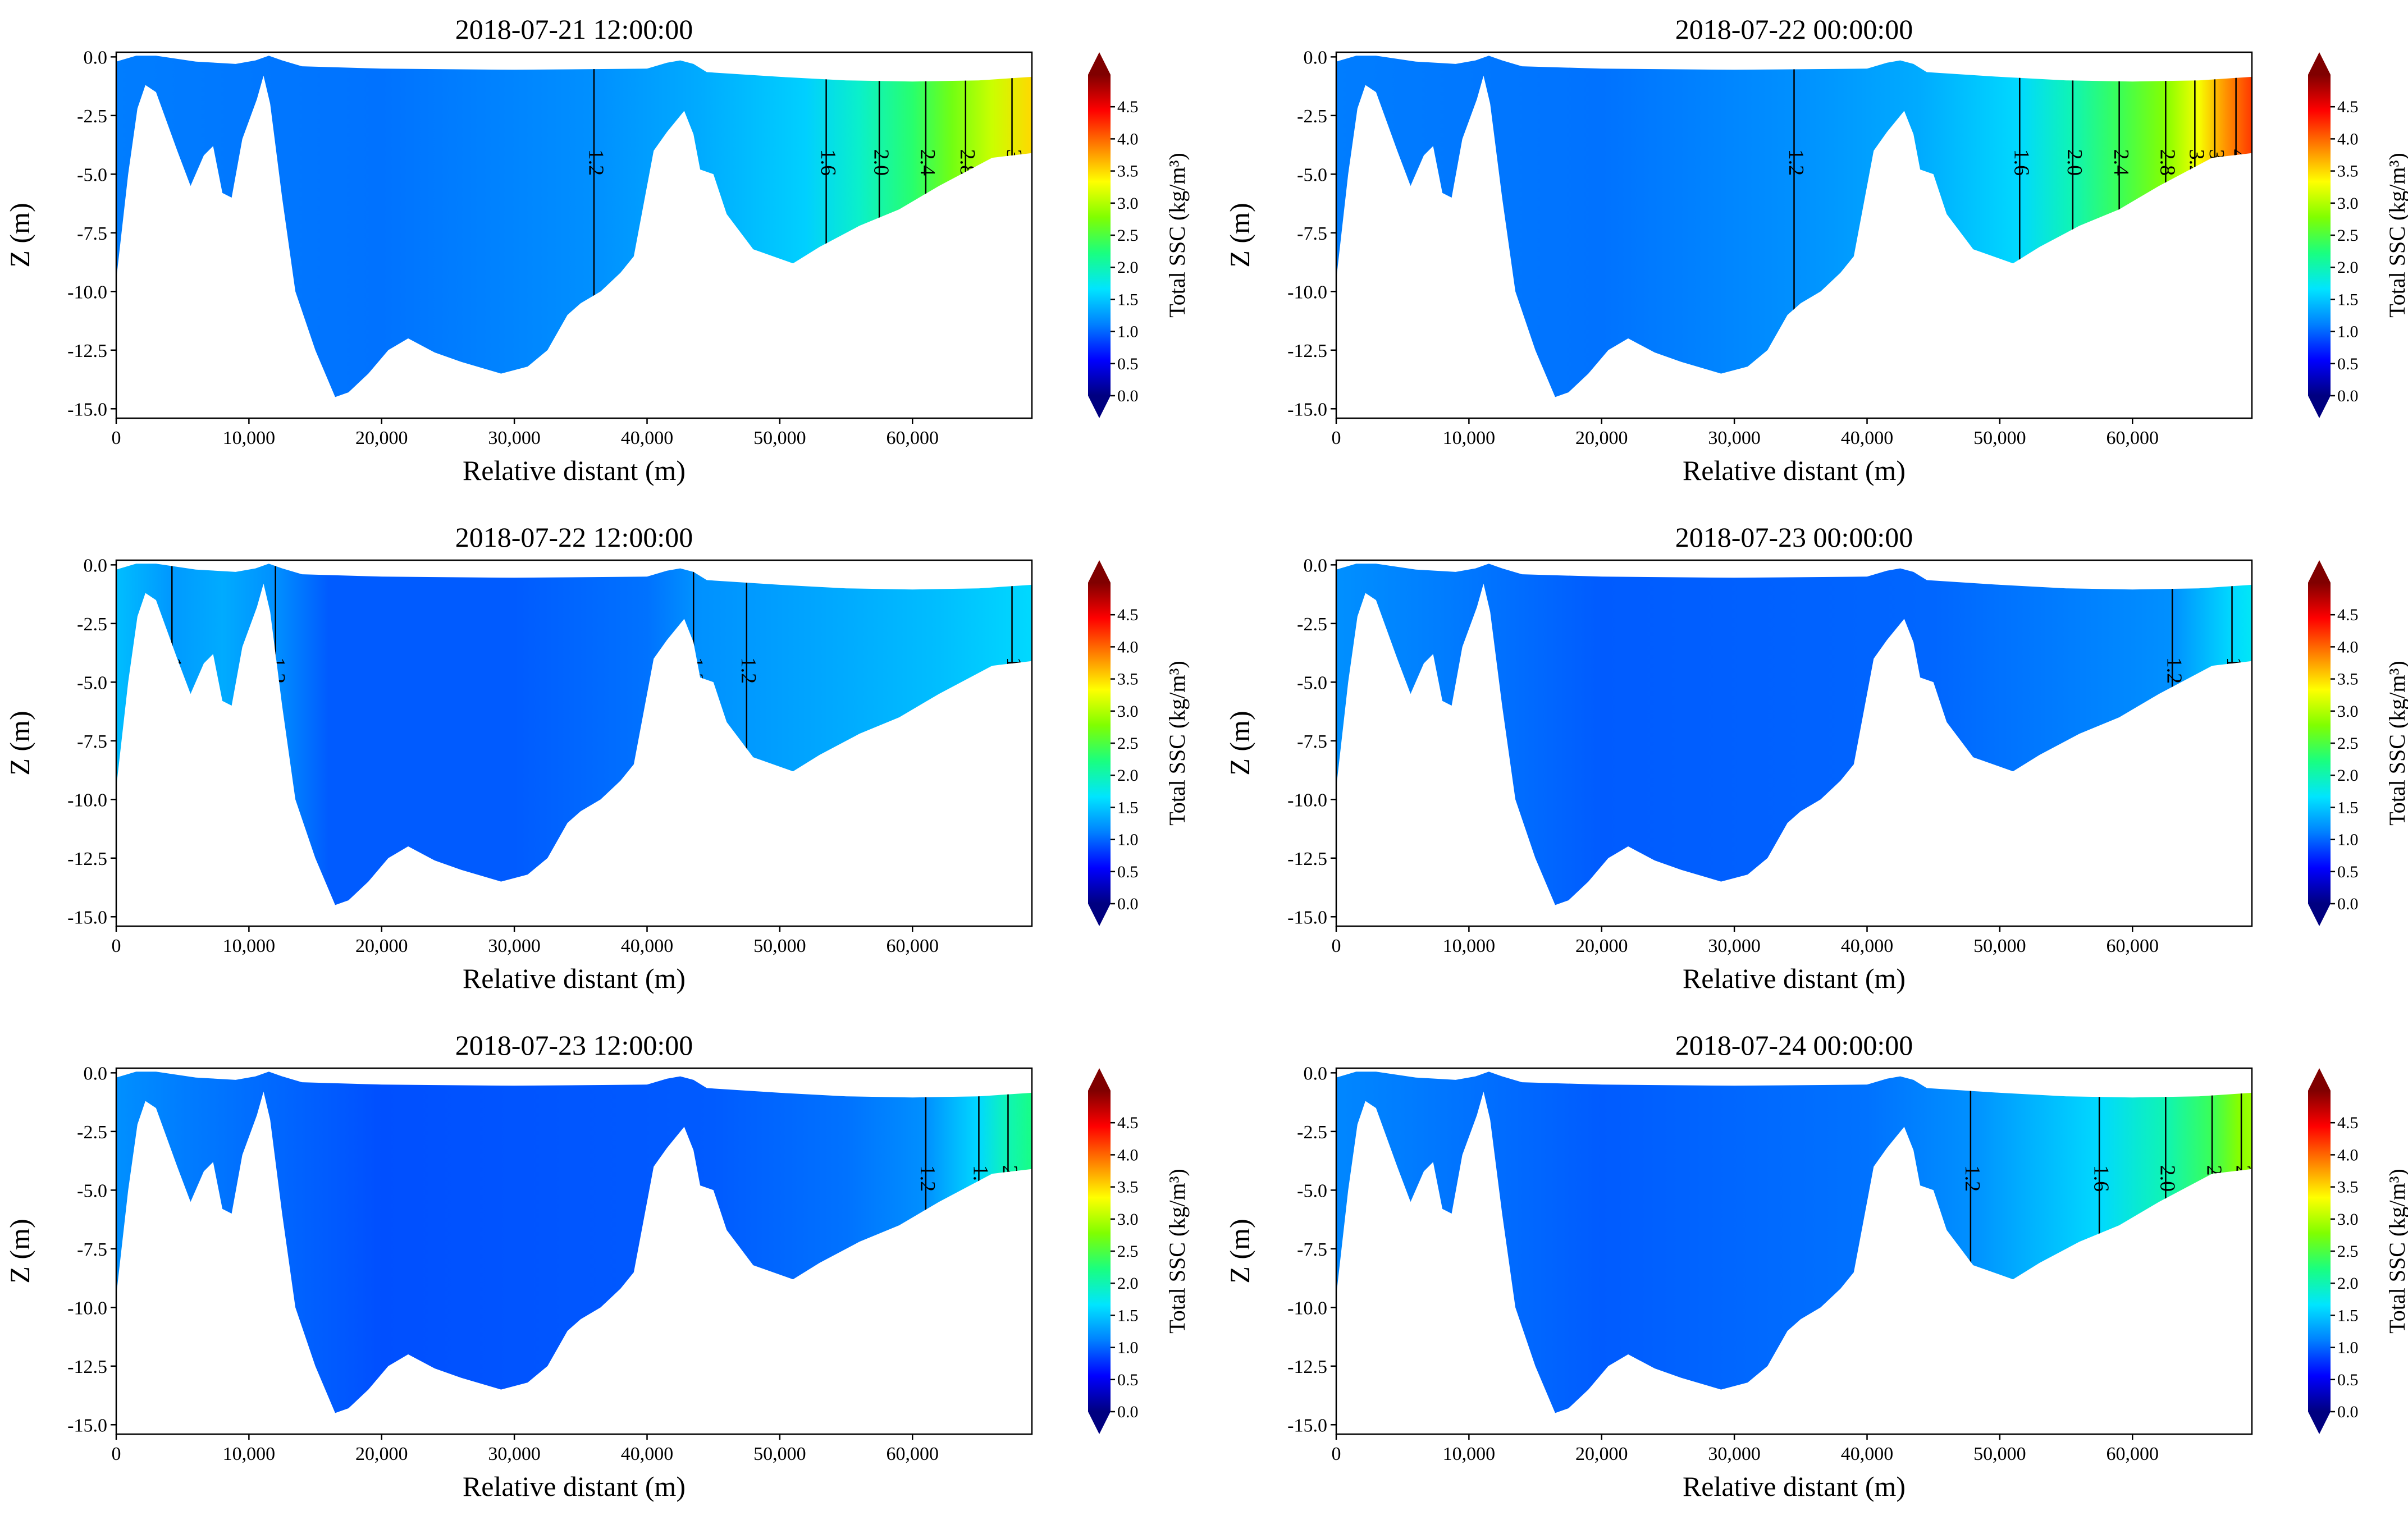 The height and width of the screenshot is (1520, 2408). What do you see at coordinates (2348, 267) in the screenshot?
I see `colorbar-tick-label: 2.0` at bounding box center [2348, 267].